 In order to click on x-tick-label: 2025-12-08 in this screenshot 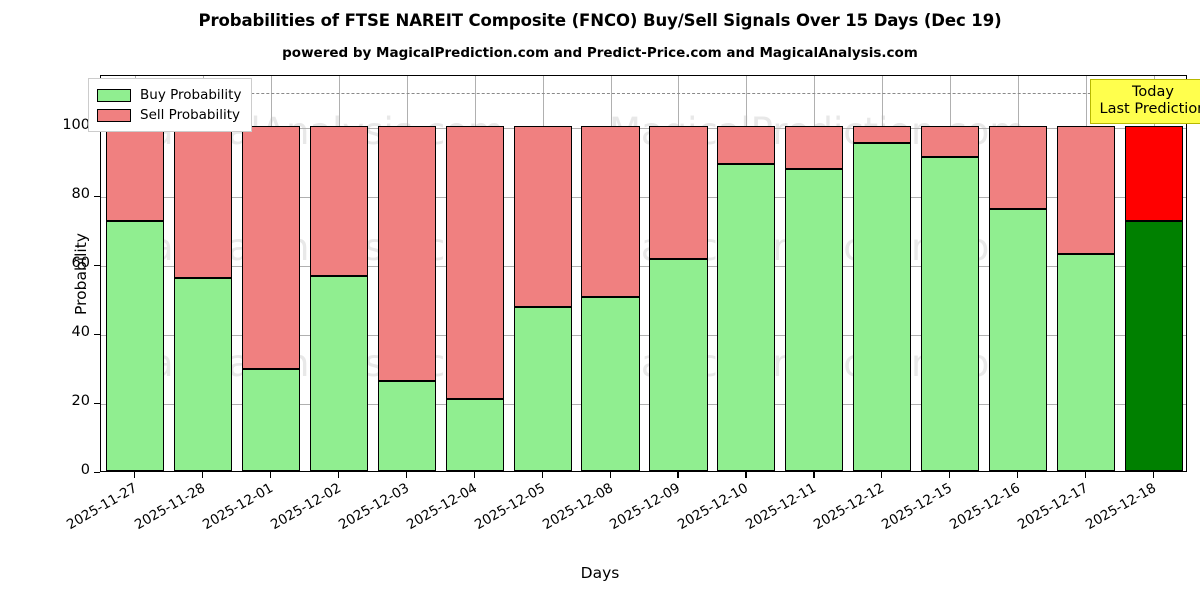, I will do `click(577, 507)`.